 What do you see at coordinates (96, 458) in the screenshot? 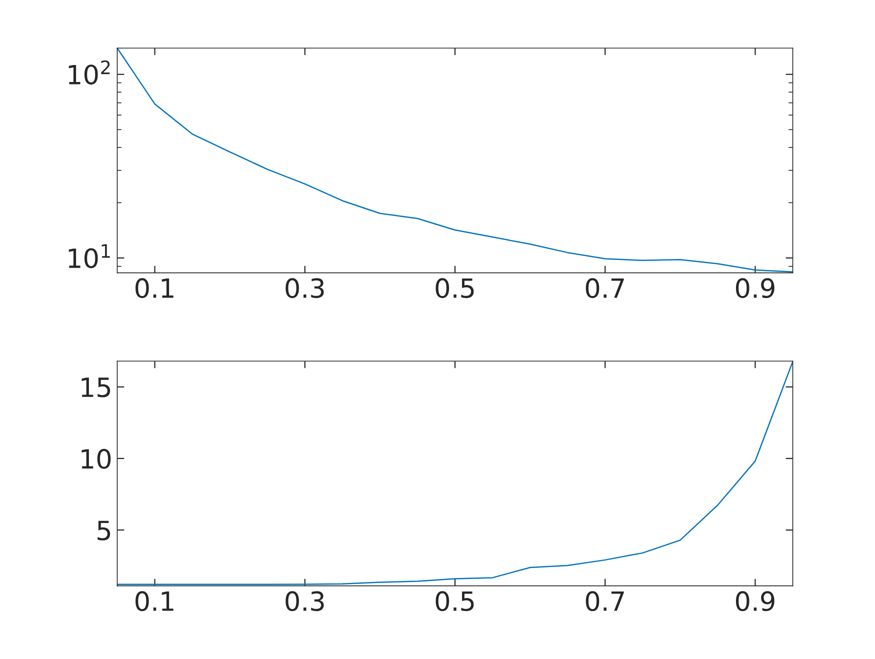
I see `y-tick-label: 10` at bounding box center [96, 458].